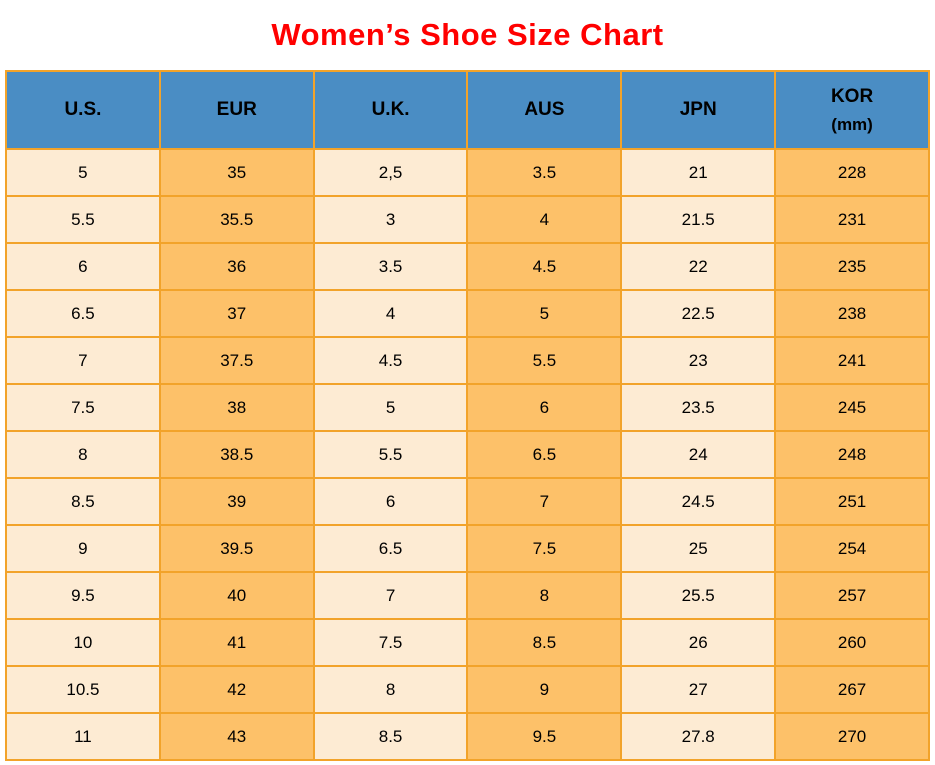  I want to click on page-title: Women’s Shoe Size Chart, so click(467, 34).